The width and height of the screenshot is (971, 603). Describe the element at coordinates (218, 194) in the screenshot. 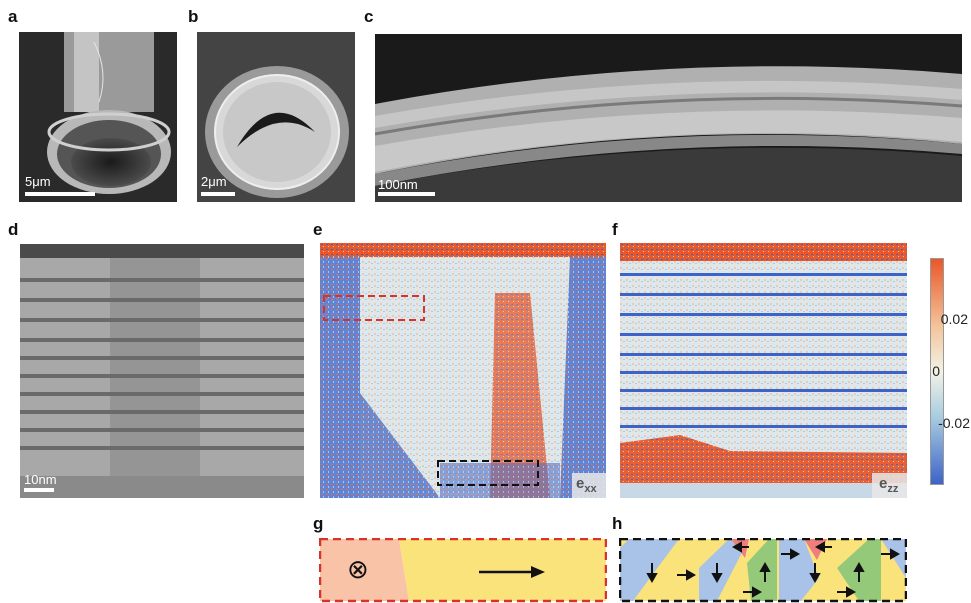

I see `scale-bar-b` at that location.